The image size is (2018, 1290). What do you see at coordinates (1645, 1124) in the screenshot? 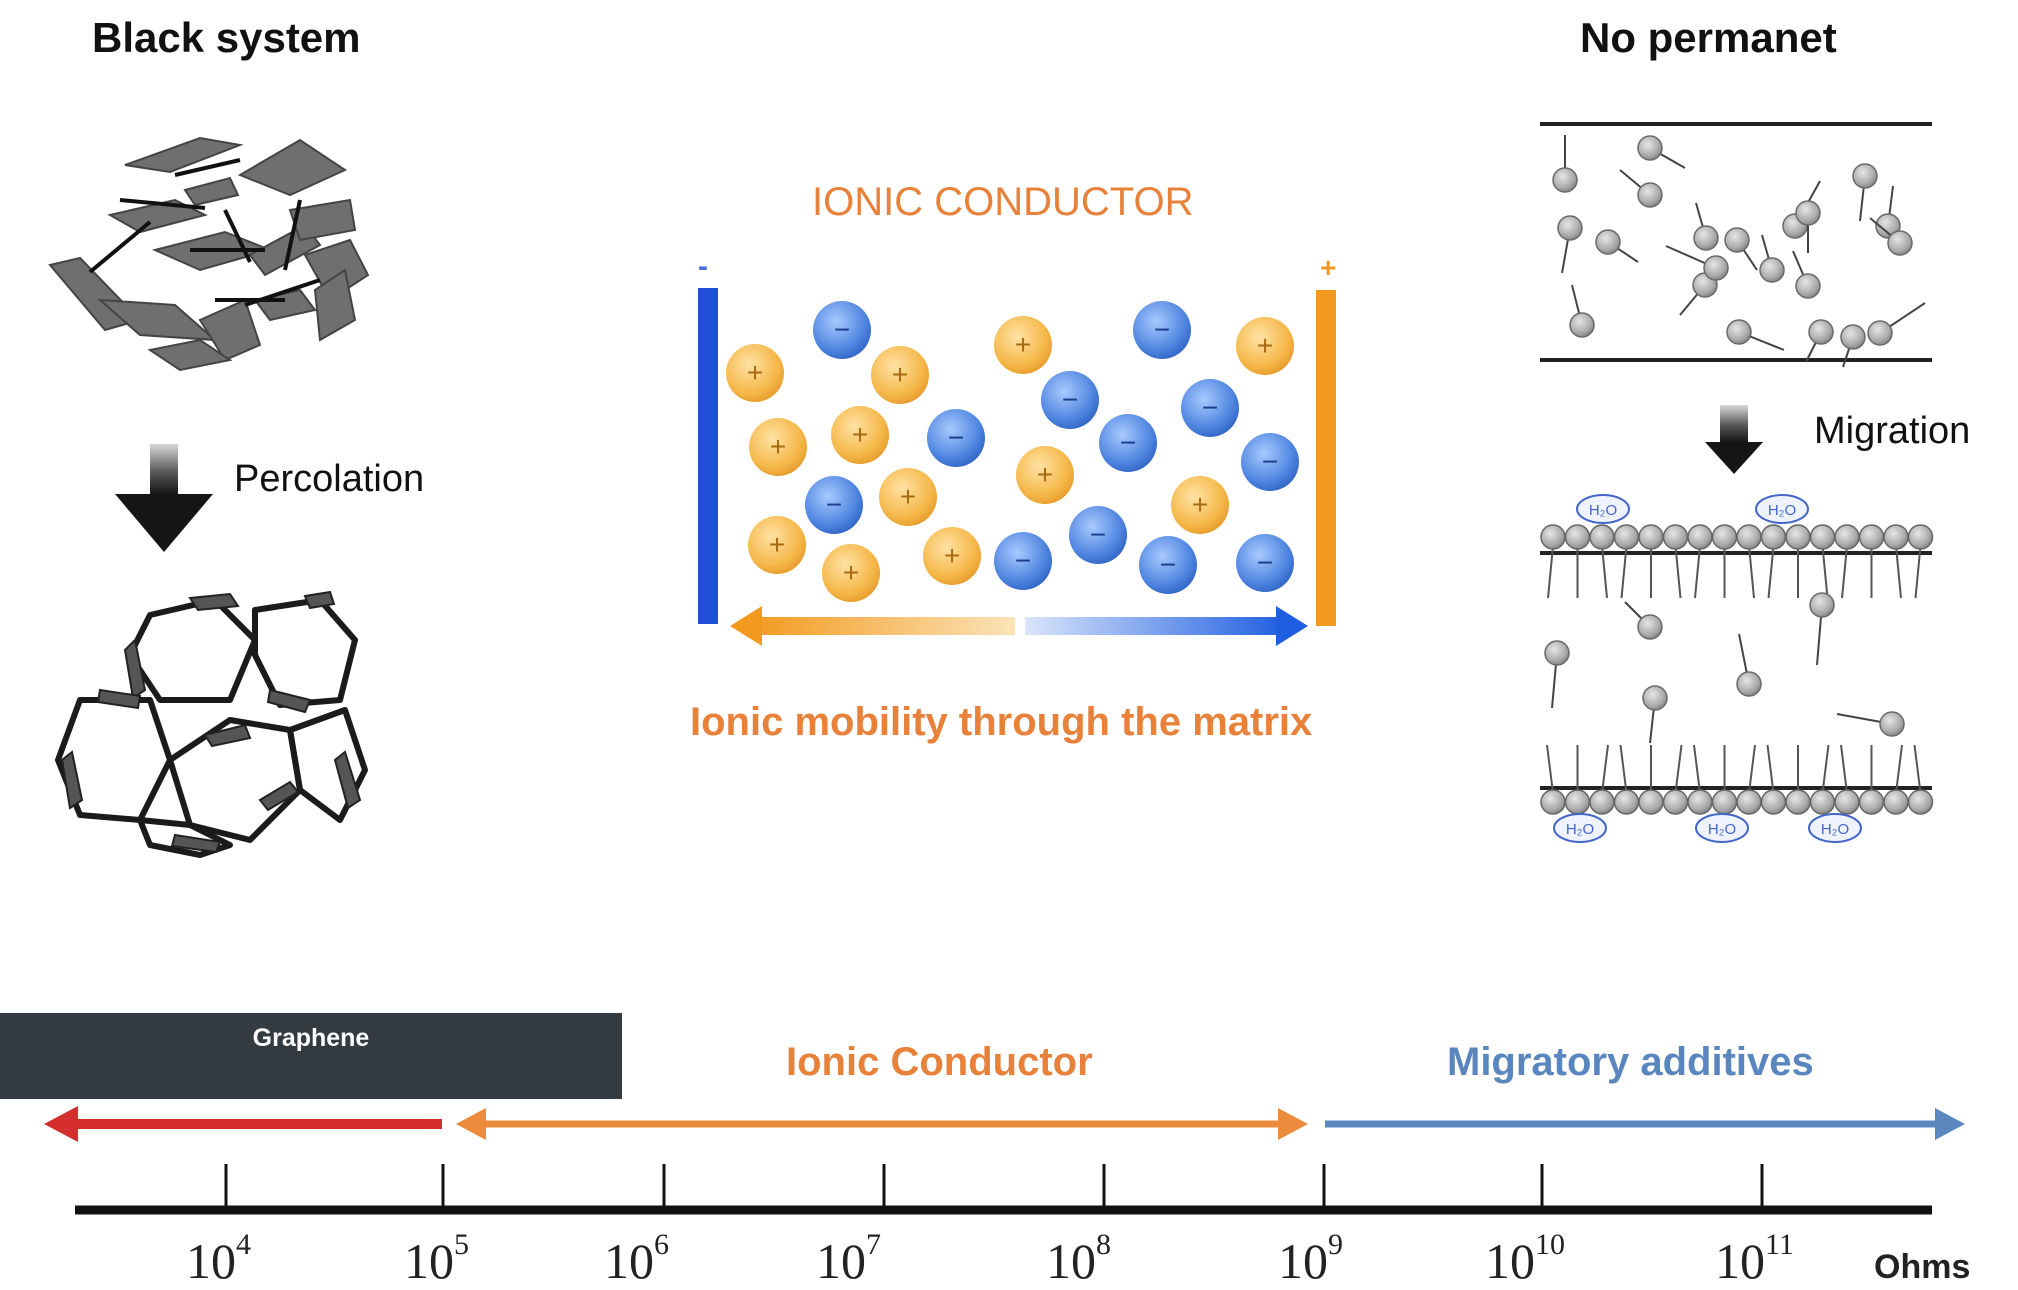
I see `migratory-range-arrow` at bounding box center [1645, 1124].